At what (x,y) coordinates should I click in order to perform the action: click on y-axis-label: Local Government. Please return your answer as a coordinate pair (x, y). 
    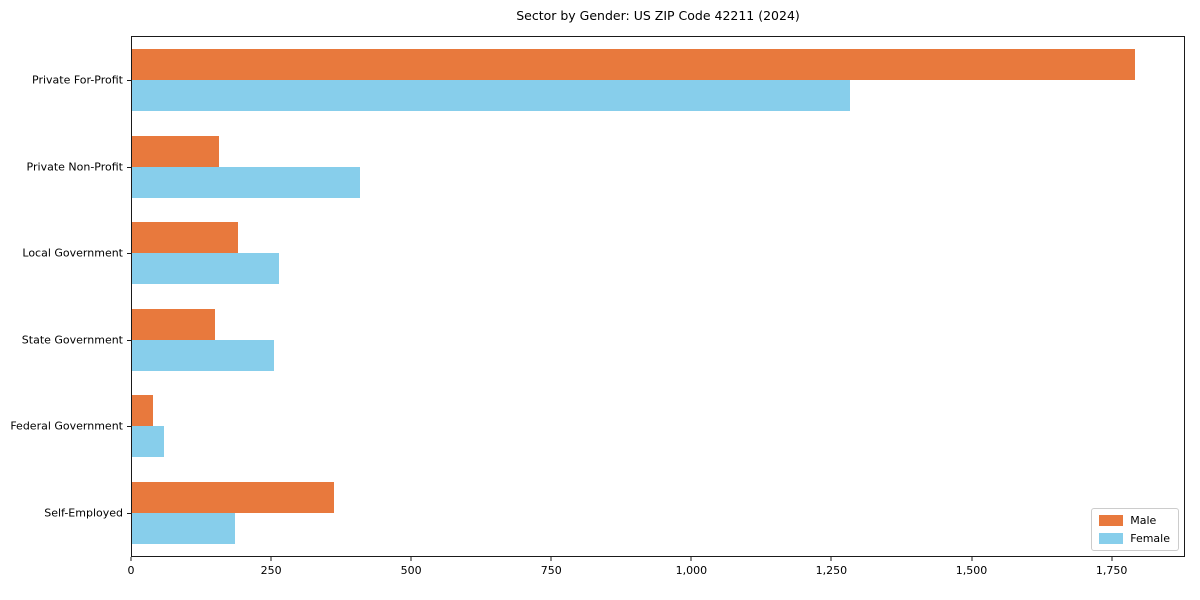
    Looking at the image, I should click on (72, 253).